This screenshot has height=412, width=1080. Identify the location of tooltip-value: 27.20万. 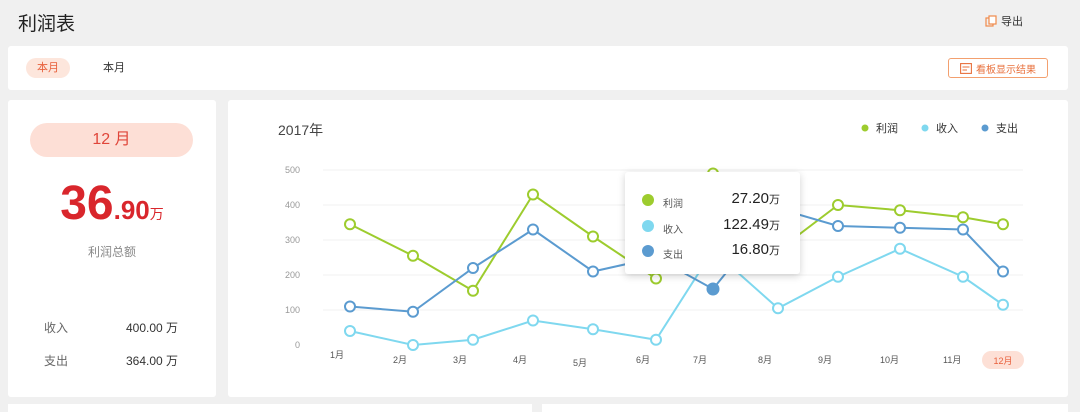
(755, 198).